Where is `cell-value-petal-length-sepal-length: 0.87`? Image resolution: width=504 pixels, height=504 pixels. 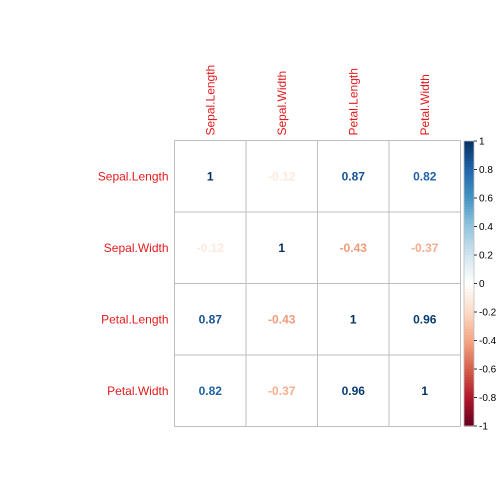 cell-value-petal-length-sepal-length: 0.87 is located at coordinates (211, 319).